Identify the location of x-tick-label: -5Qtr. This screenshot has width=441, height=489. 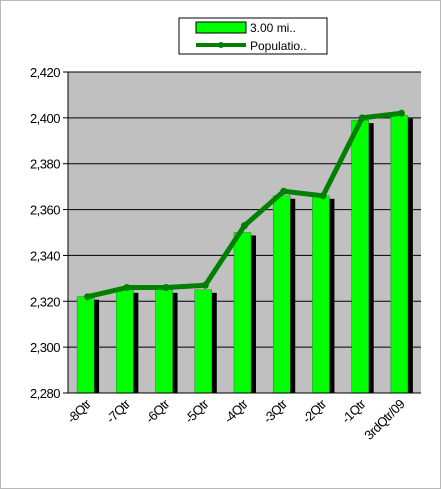
(197, 411).